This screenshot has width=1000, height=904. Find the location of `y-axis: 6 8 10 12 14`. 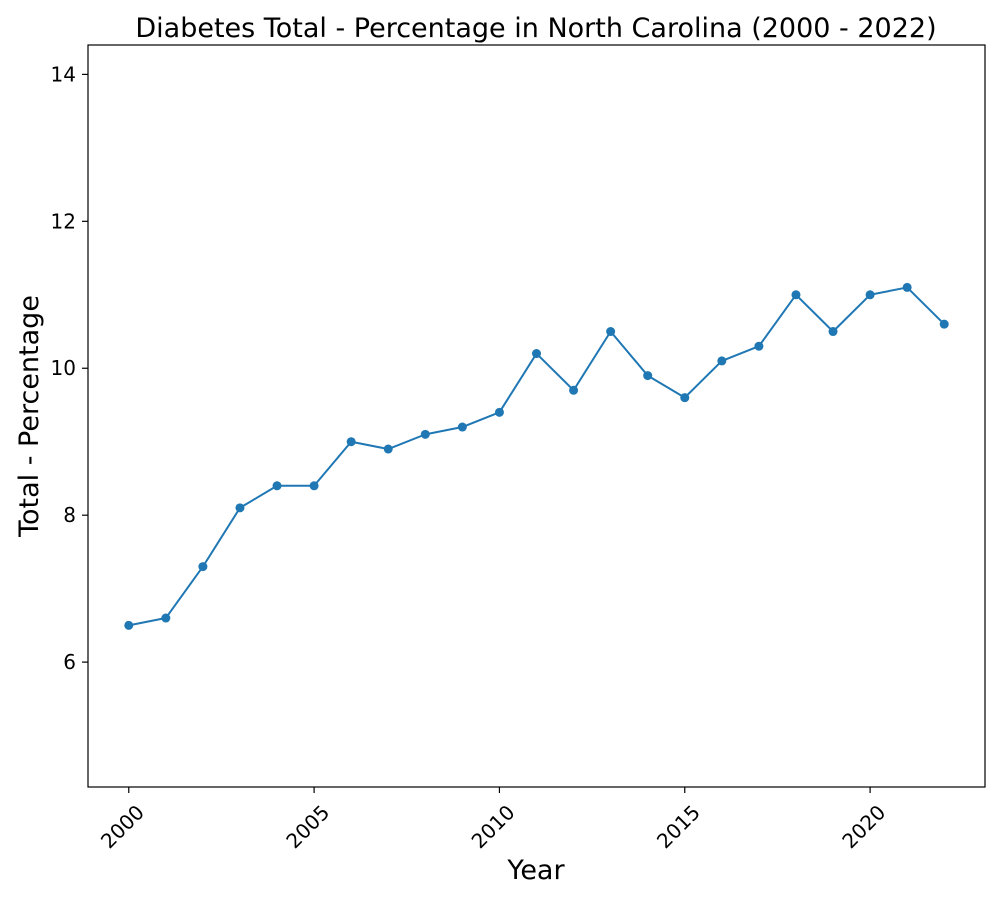

y-axis: 6 8 10 12 14 is located at coordinates (69, 368).